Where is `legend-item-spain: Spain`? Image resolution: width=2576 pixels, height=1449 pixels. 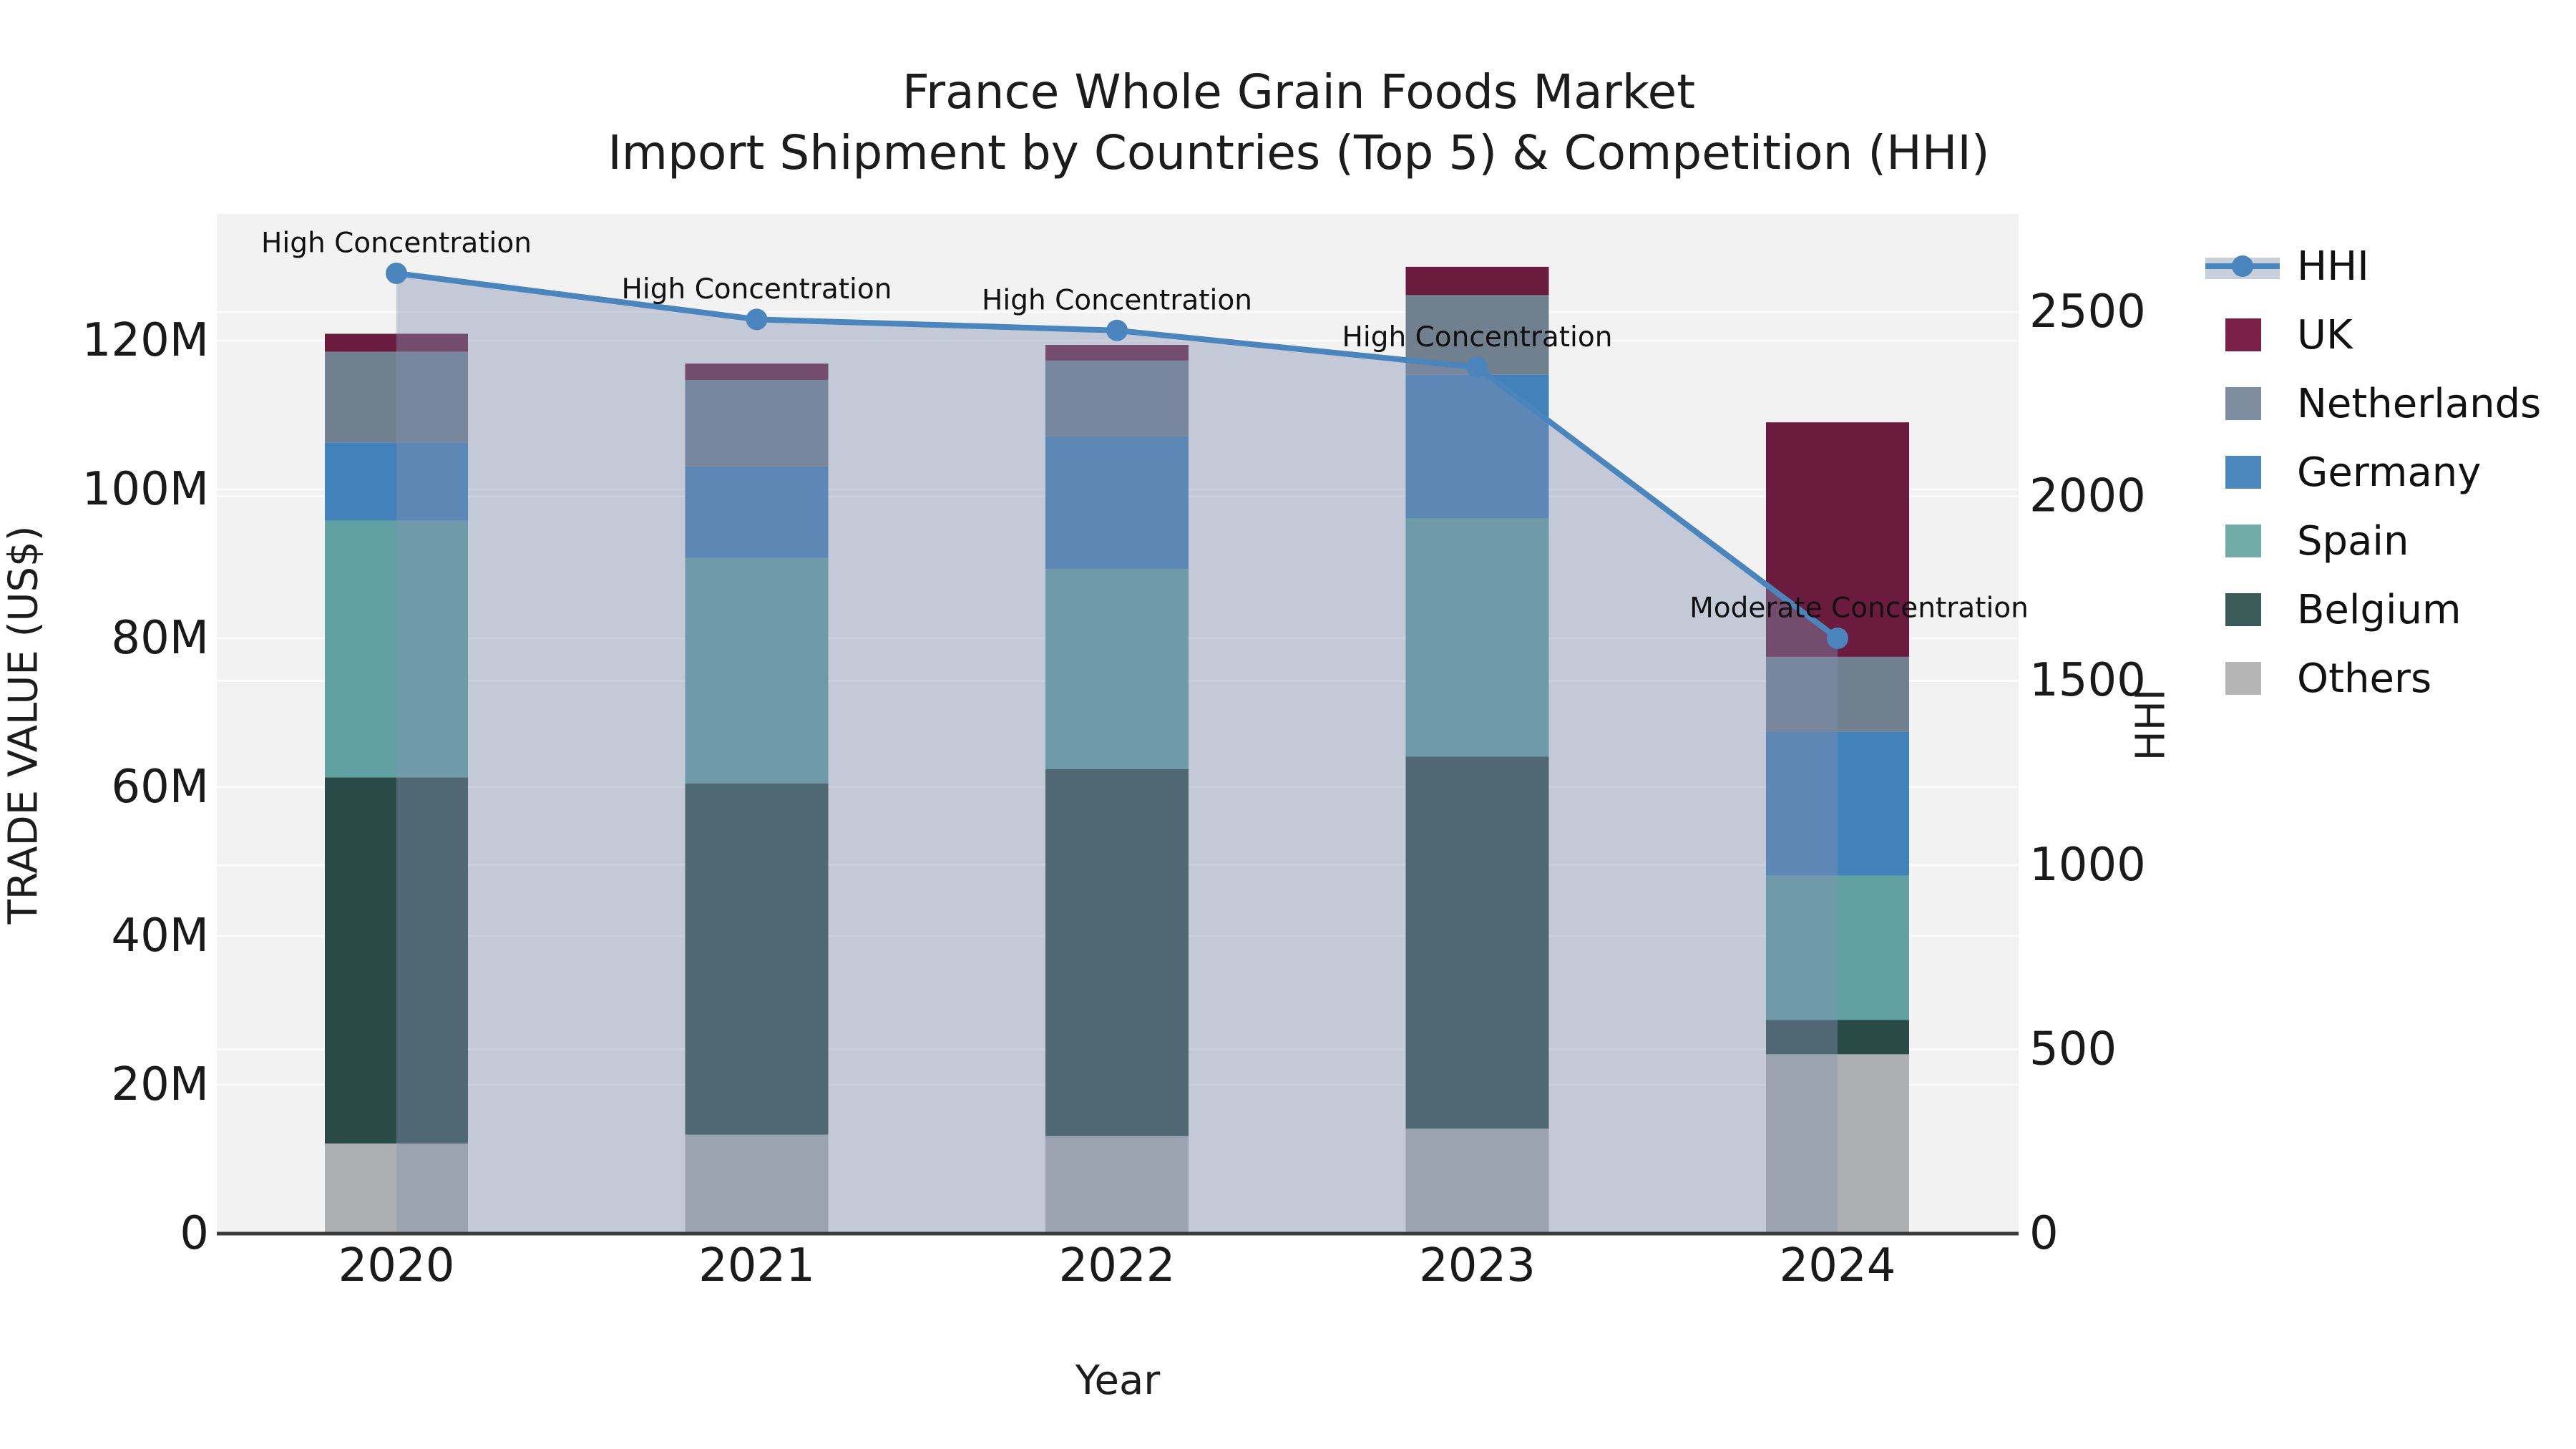 legend-item-spain: Spain is located at coordinates (2372, 541).